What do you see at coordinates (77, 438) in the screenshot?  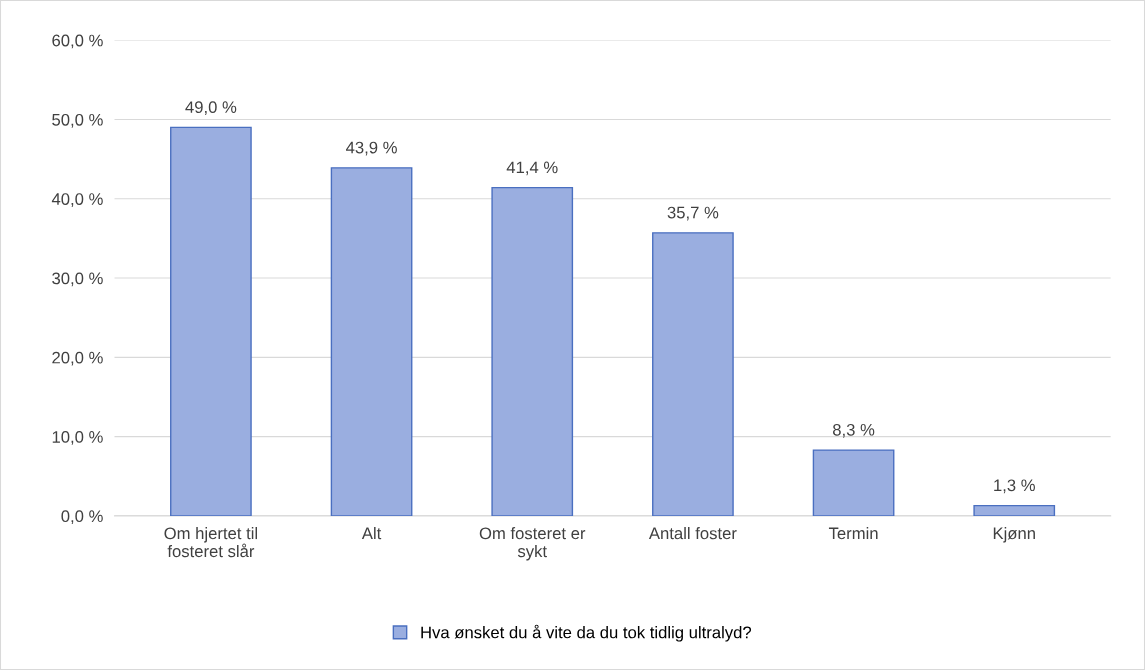 I see `y-tick-label: 10,0 %` at bounding box center [77, 438].